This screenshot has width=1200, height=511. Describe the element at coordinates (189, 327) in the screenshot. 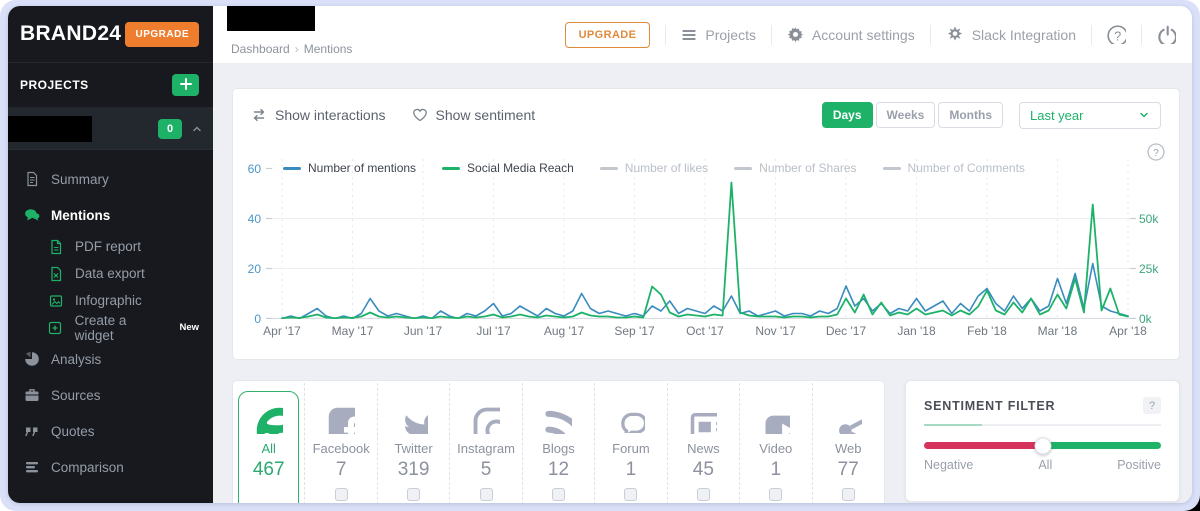

I see `new-badge: New` at that location.